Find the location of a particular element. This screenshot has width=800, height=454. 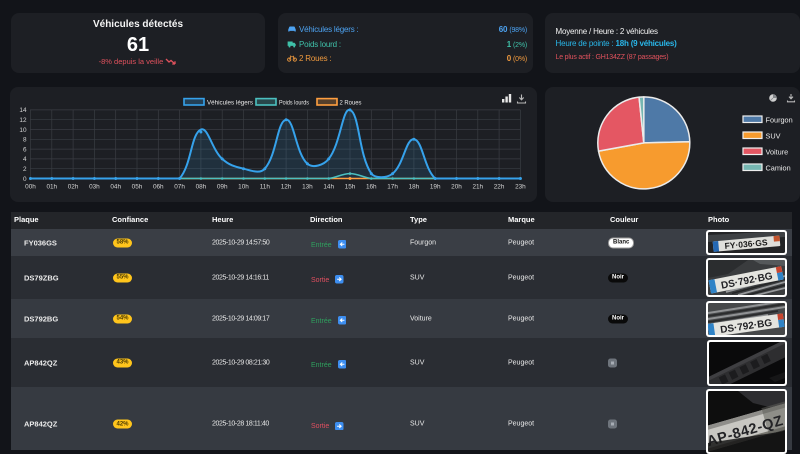

svg-text: 12h is located at coordinates (286, 187).